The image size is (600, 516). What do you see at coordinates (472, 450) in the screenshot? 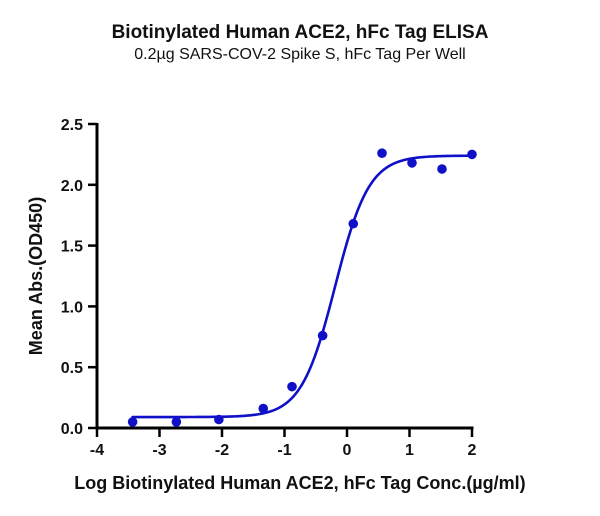
I see `x-tick-label: 2` at bounding box center [472, 450].